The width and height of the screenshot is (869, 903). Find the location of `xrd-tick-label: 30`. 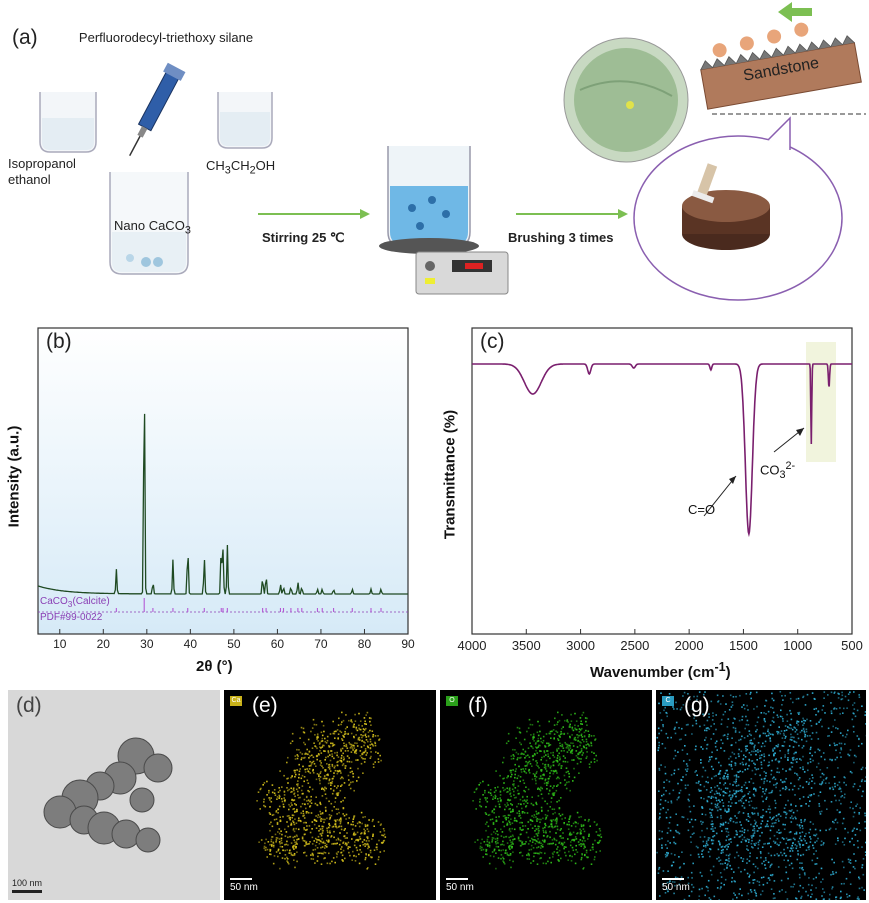

xrd-tick-label: 30 is located at coordinates (147, 644).